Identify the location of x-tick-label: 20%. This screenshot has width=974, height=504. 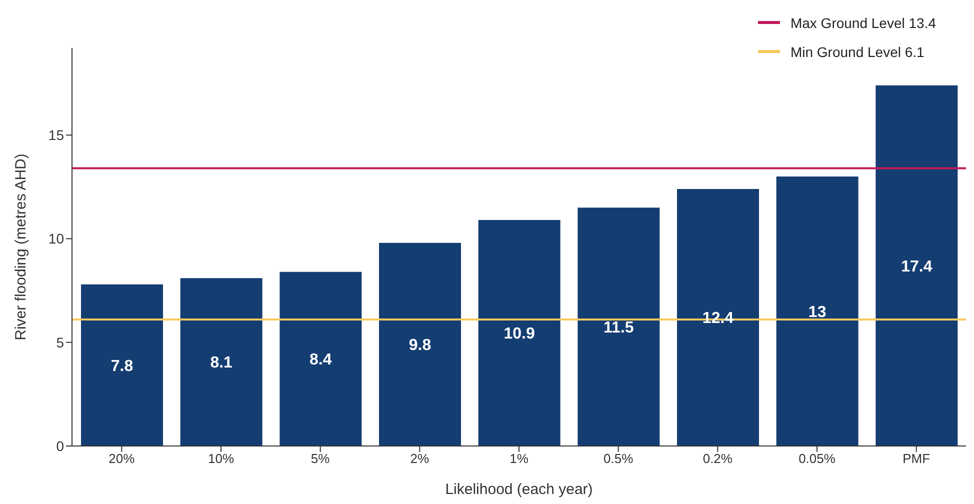
(122, 458).